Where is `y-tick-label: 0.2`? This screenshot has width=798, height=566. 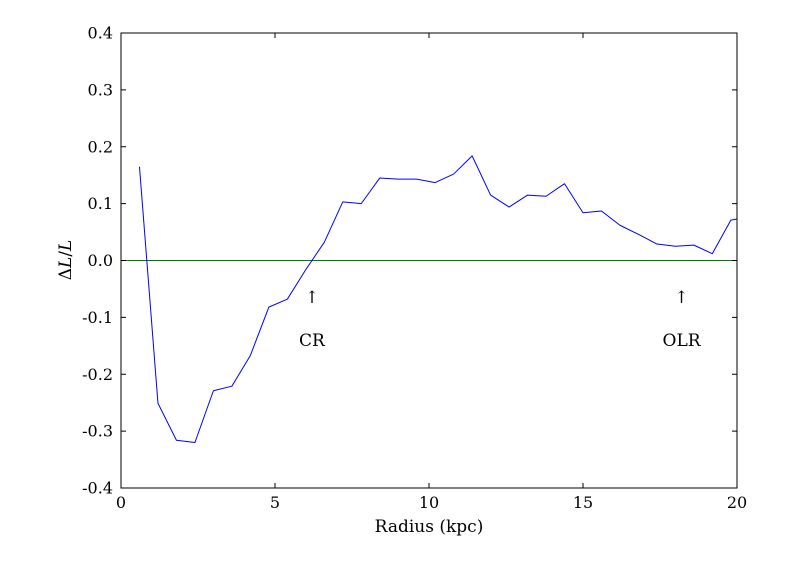
y-tick-label: 0.2 is located at coordinates (100, 146).